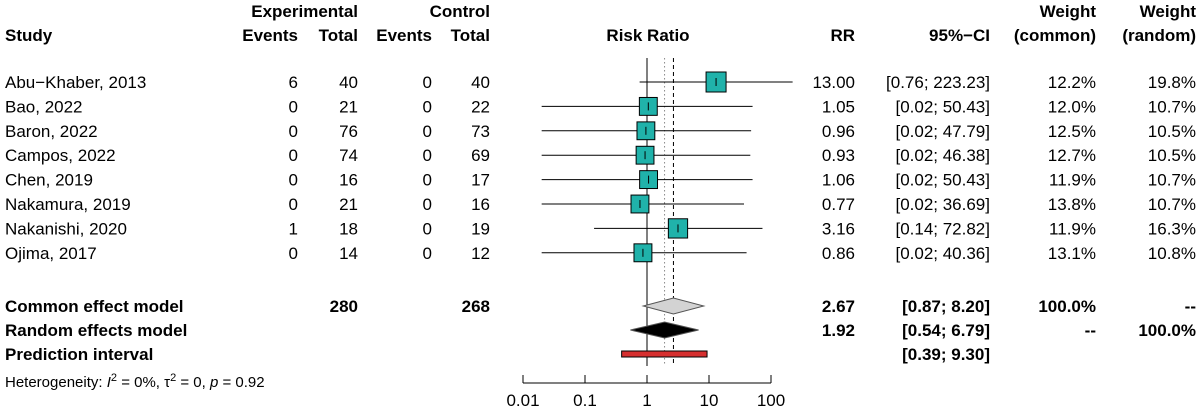  I want to click on prediction-ci: [0.39; 9.30], so click(946, 354).